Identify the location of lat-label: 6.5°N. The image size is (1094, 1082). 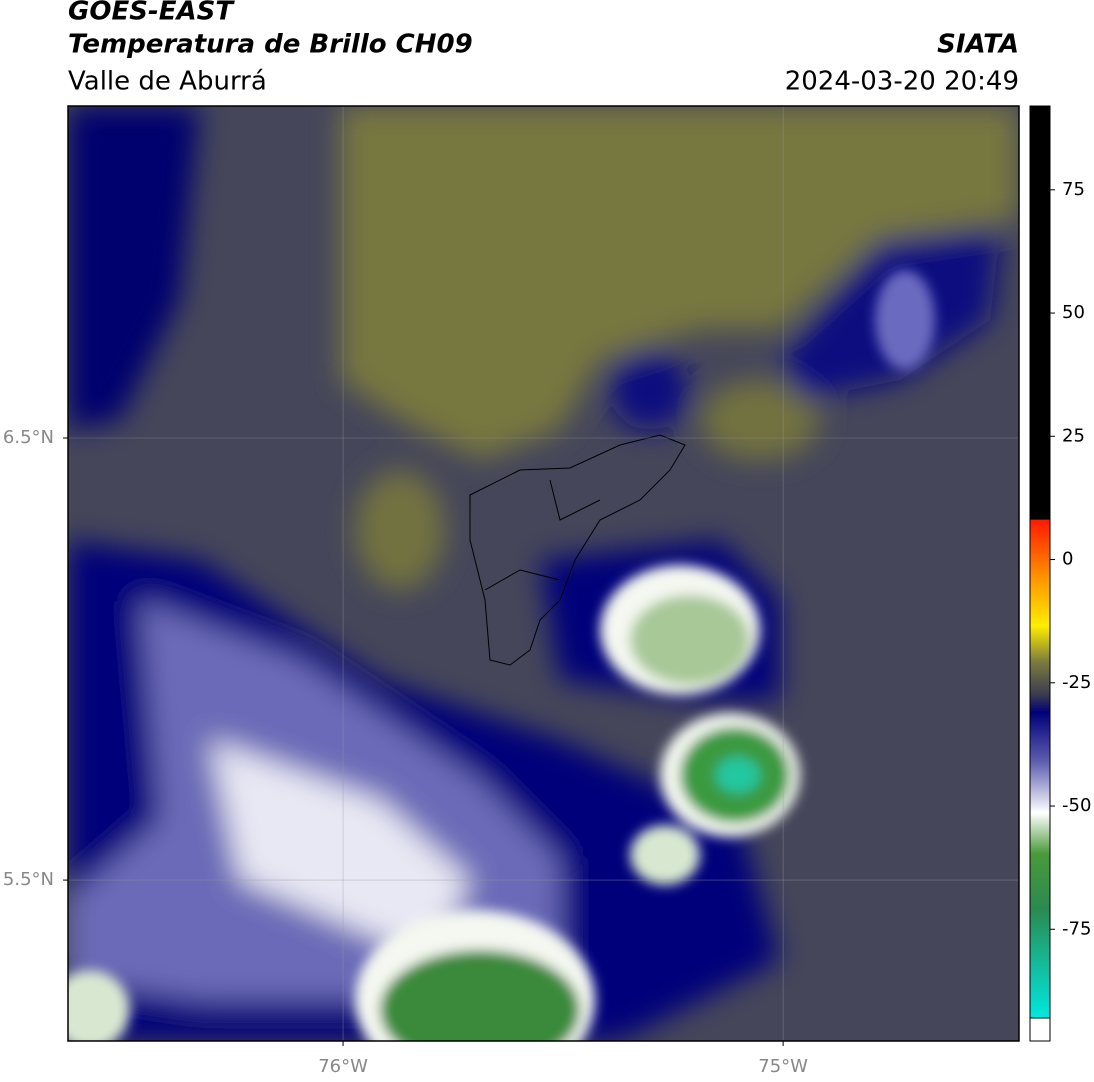
(28, 437).